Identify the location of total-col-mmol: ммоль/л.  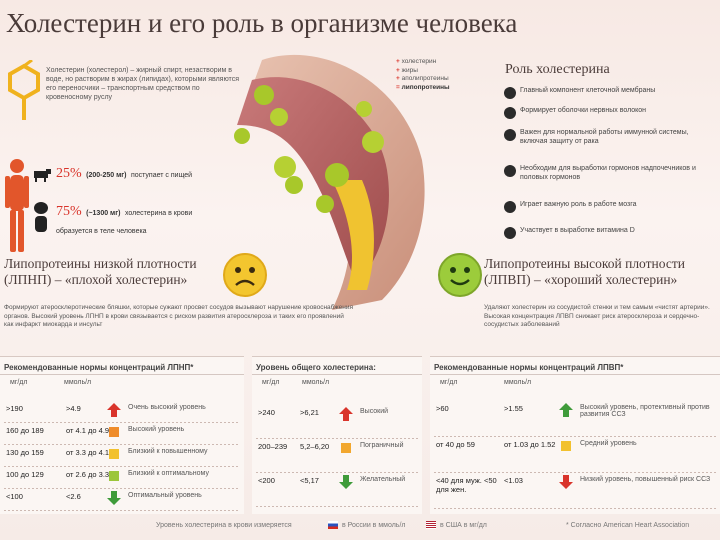
(316, 382).